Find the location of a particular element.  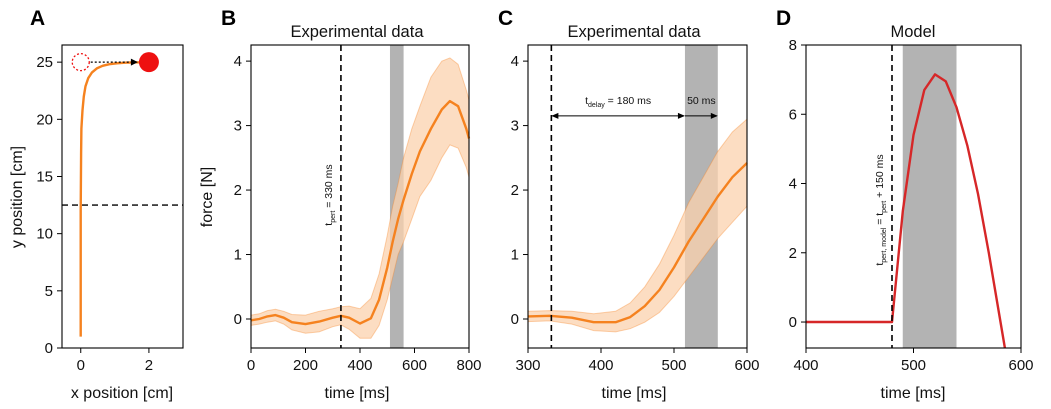

panel-a-trajectory is located at coordinates (114, 199).